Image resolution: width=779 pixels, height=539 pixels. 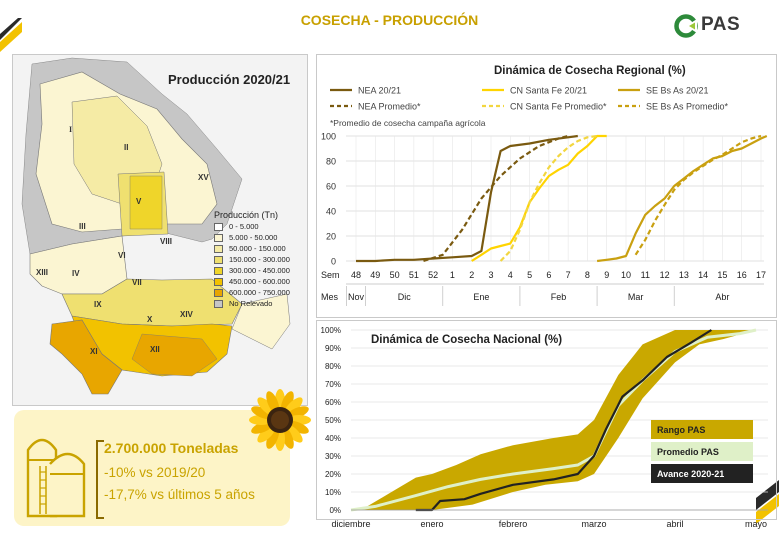 What do you see at coordinates (548, 275) in the screenshot?
I see `week-tick-label: 6` at bounding box center [548, 275].